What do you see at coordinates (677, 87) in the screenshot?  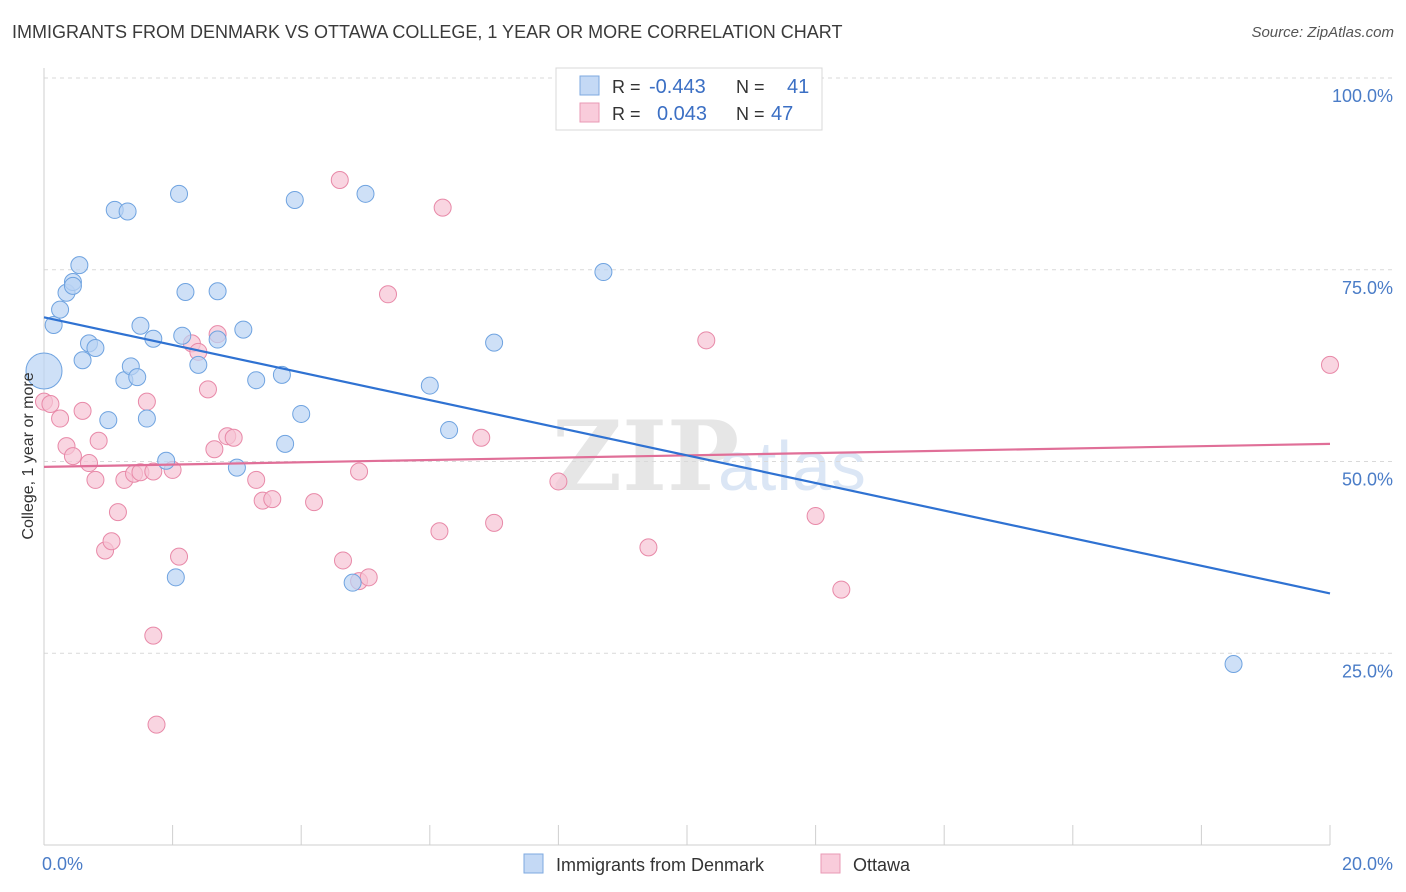 I see `legend-r-value-denmark: -0.443` at bounding box center [677, 87].